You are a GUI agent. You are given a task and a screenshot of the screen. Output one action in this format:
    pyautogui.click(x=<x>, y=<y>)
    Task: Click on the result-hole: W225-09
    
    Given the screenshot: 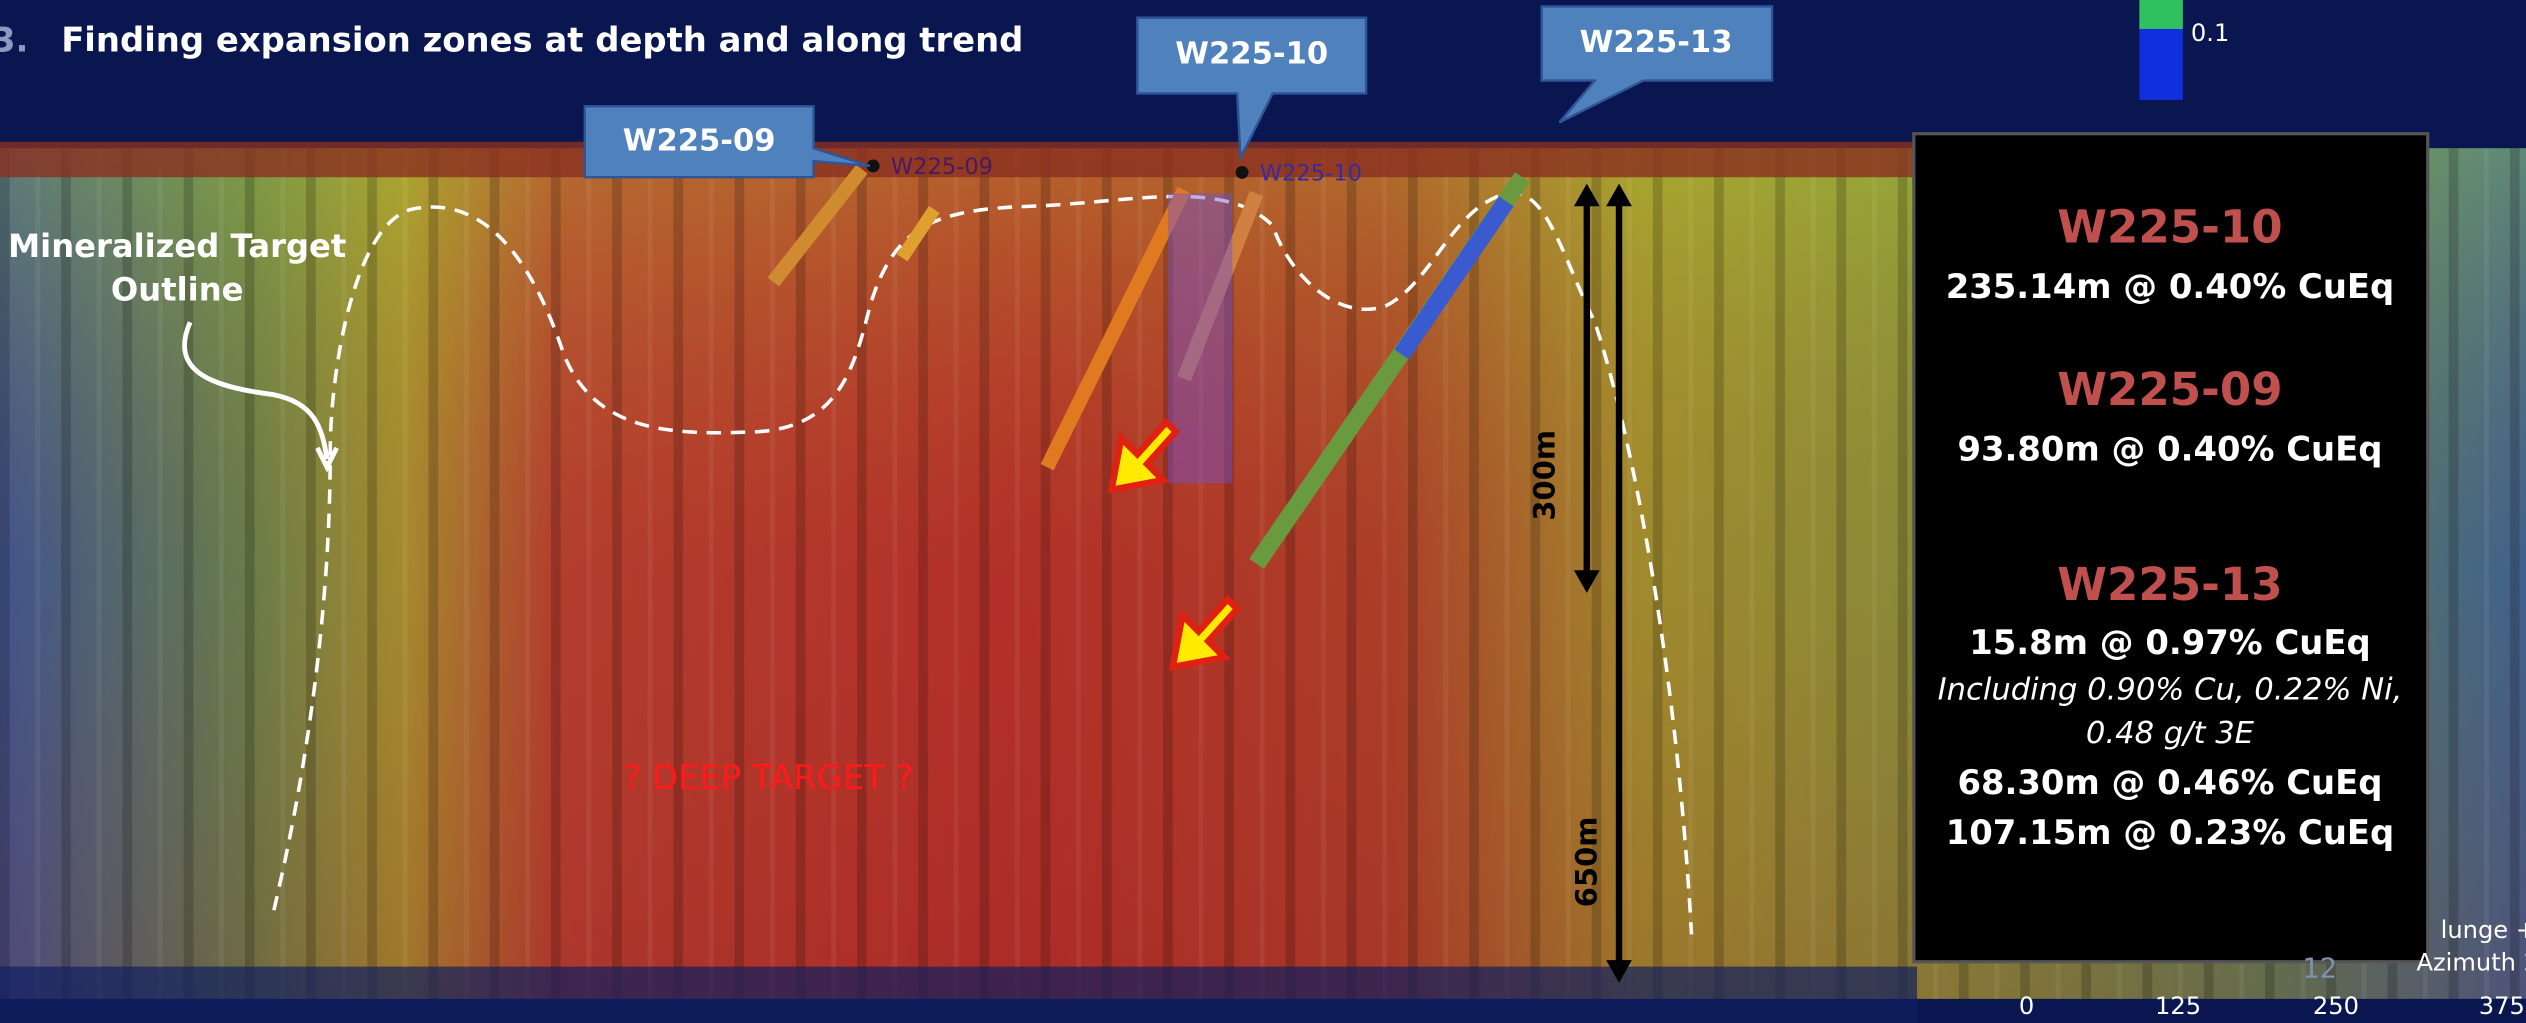 What is the action you would take?
    pyautogui.click(x=2169, y=389)
    